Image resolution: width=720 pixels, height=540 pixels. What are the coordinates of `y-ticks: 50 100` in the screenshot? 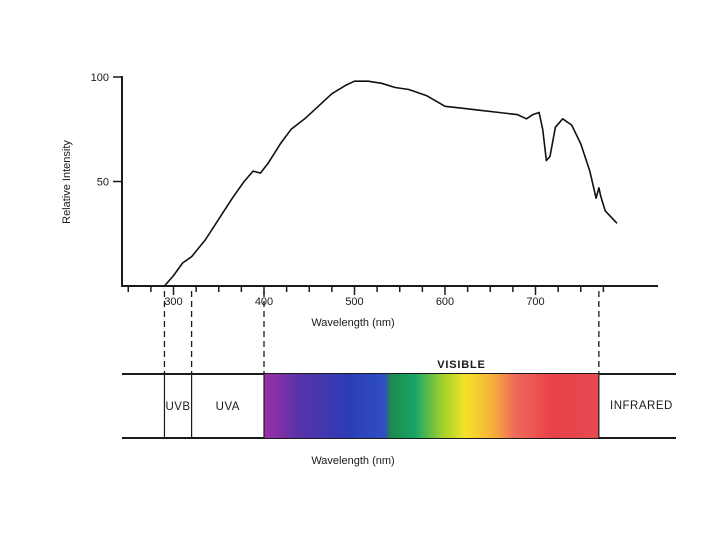 It's located at (106, 130).